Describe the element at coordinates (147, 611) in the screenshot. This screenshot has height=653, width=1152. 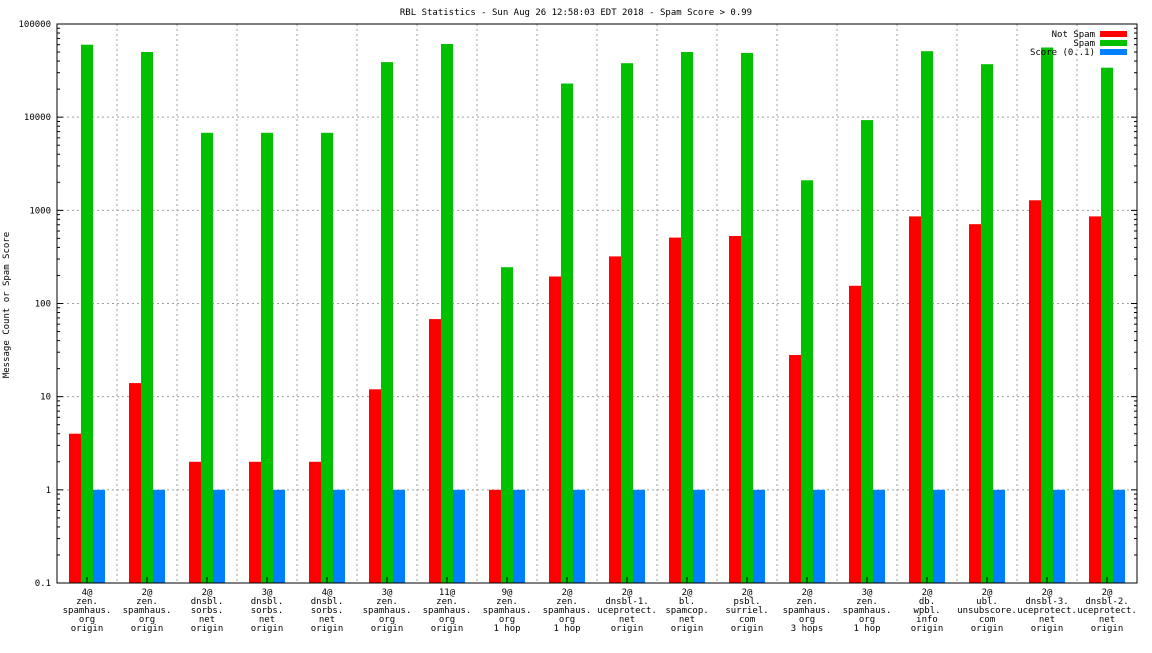
I see `x-category-label: 2@ zen. spamhaus. org origin` at that location.